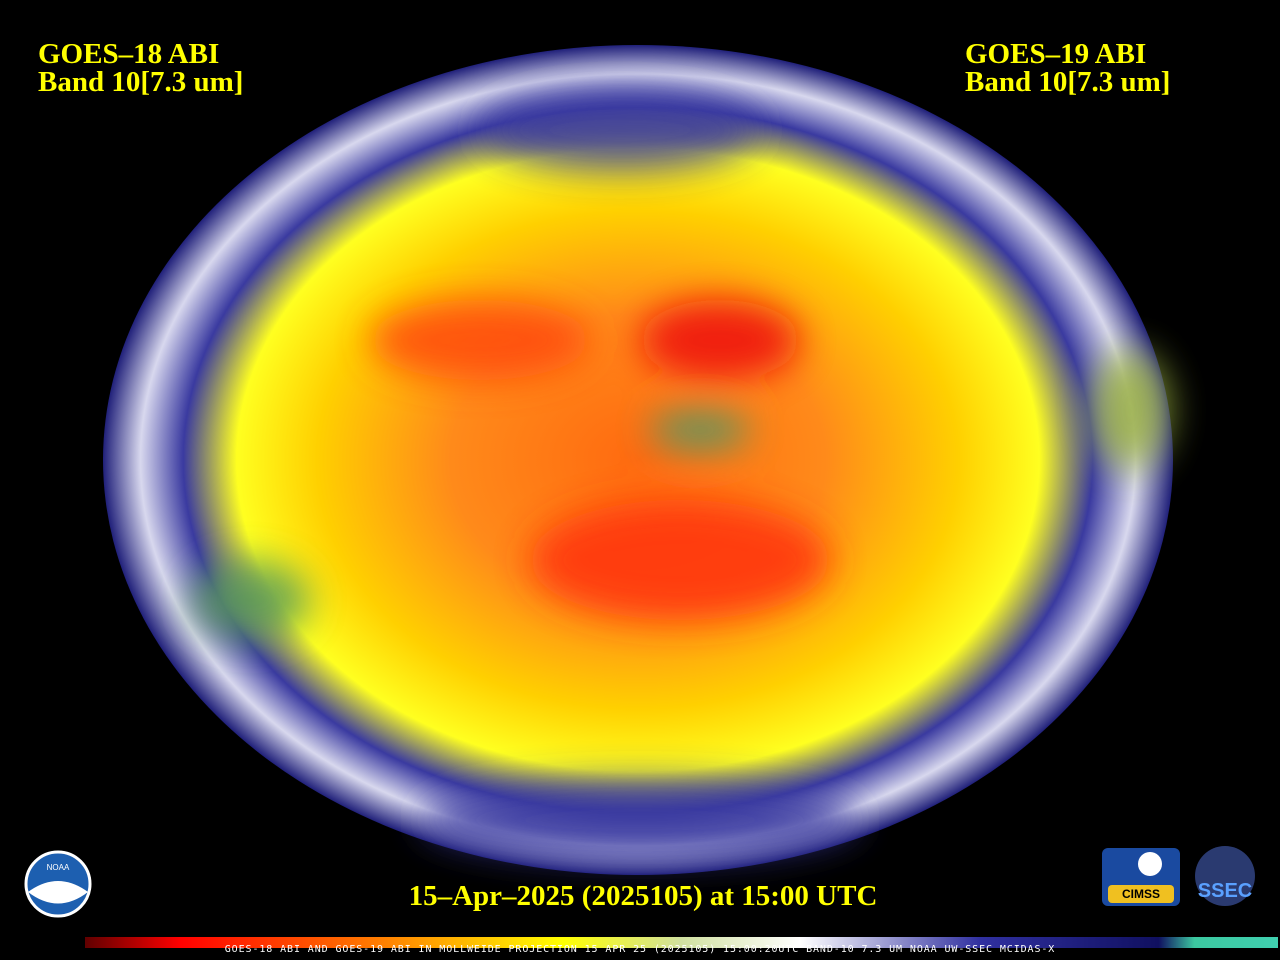  I want to click on left-label: GOES–18 ABI Band 10[7.3 um], so click(141, 68).